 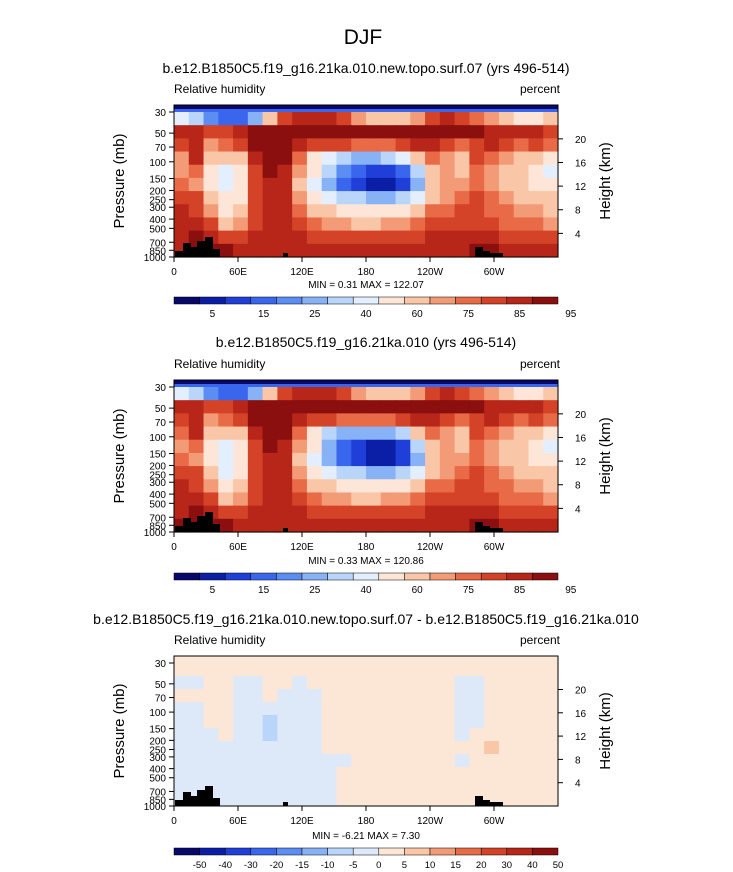 What do you see at coordinates (494, 547) in the screenshot?
I see `x-tick-label: 60W` at bounding box center [494, 547].